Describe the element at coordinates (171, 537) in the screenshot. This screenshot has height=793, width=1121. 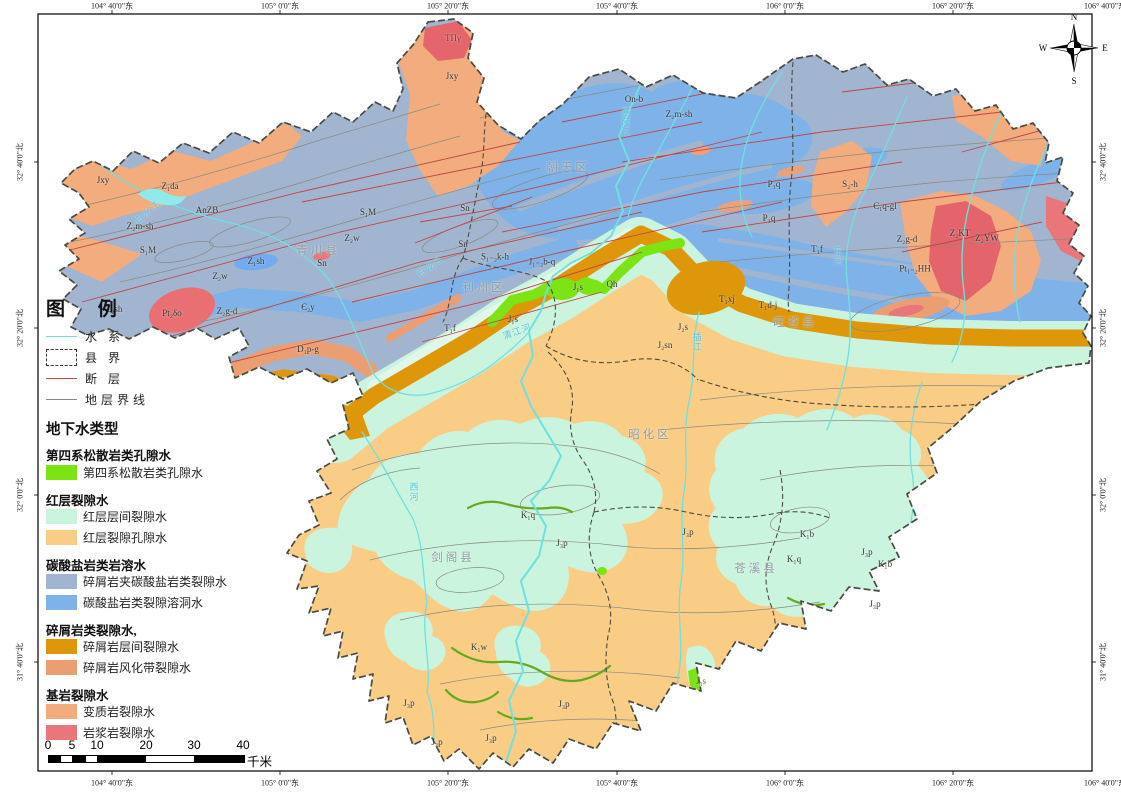
I see `legend-item: 红层裂隙孔隙水` at that location.